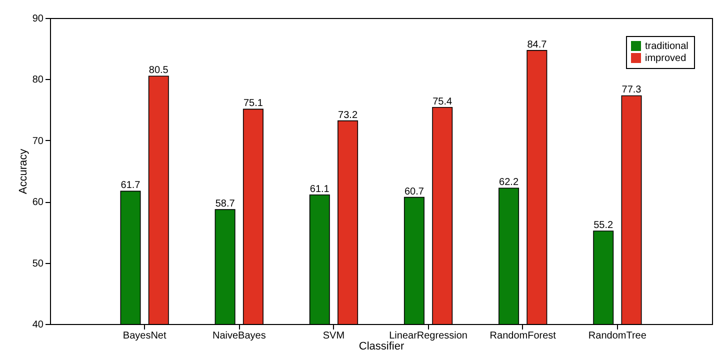 This screenshot has height=354, width=718. What do you see at coordinates (239, 336) in the screenshot?
I see `x-tick-label: NaiveBayes` at bounding box center [239, 336].